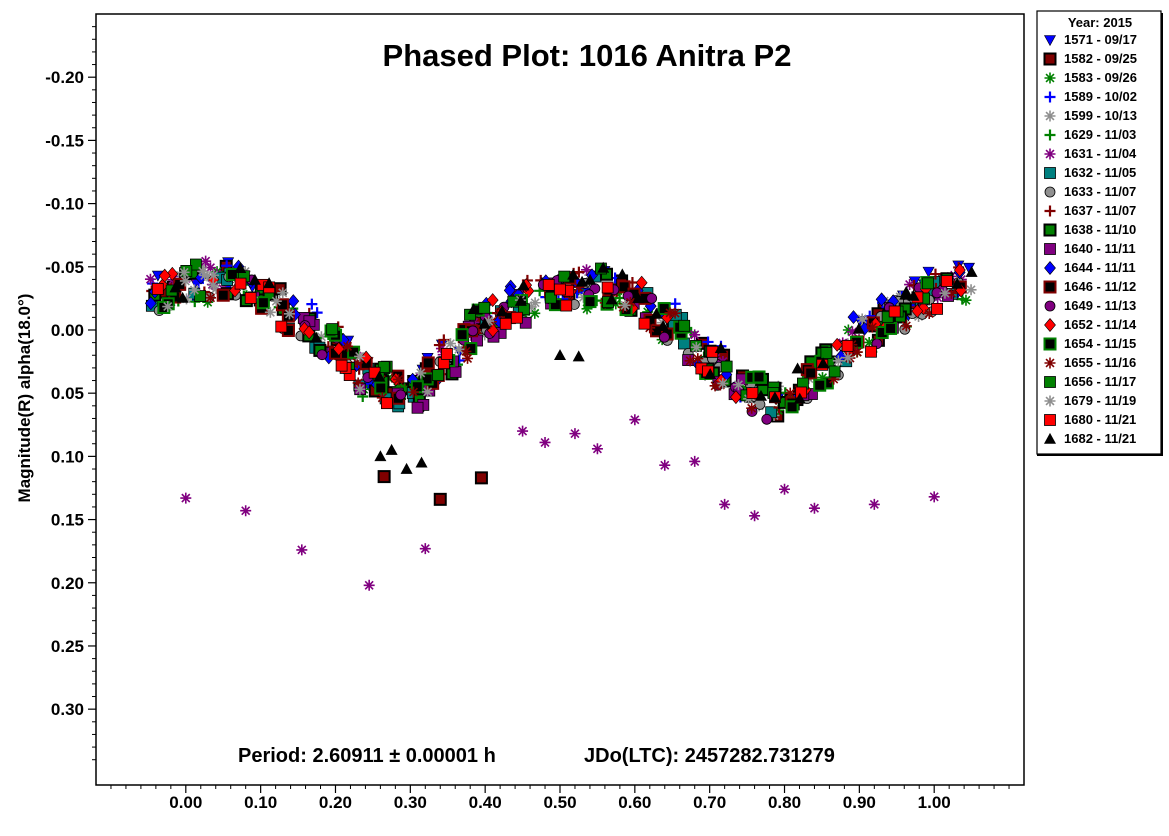 This screenshot has height=836, width=1169. Describe the element at coordinates (485, 802) in the screenshot. I see `x-tick-label: 0.40` at that location.